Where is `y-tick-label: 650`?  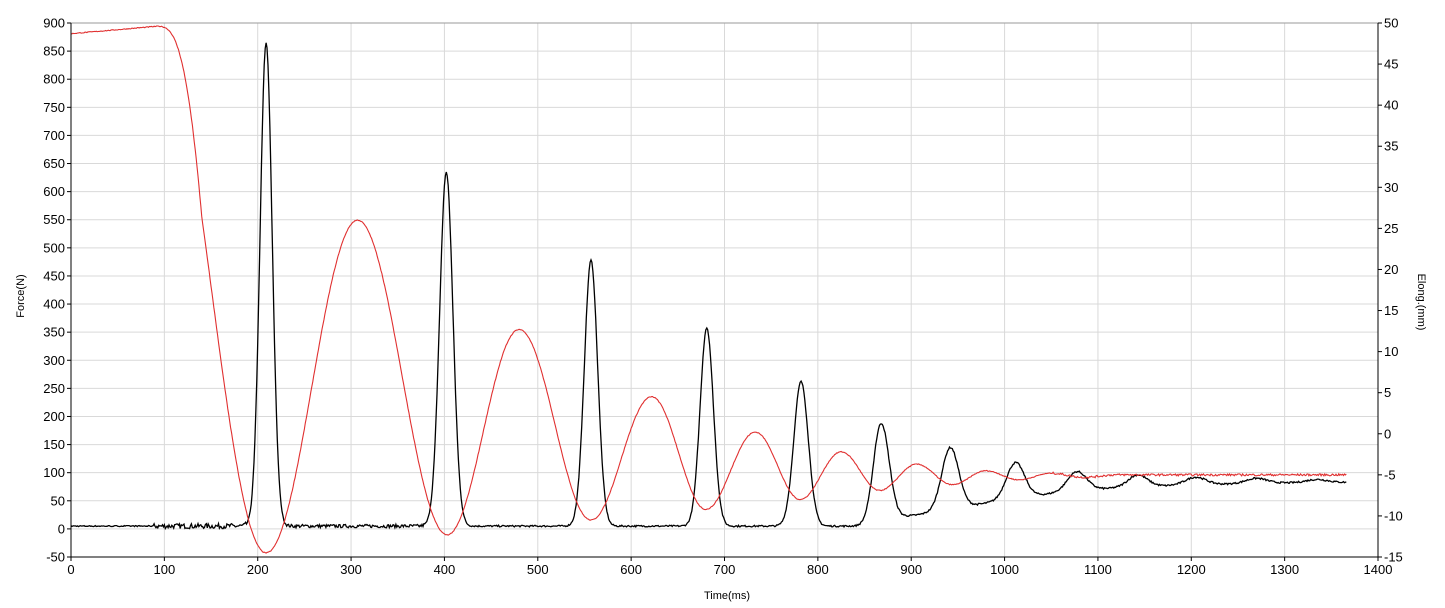
y-tick-label: 650 is located at coordinates (54, 163).